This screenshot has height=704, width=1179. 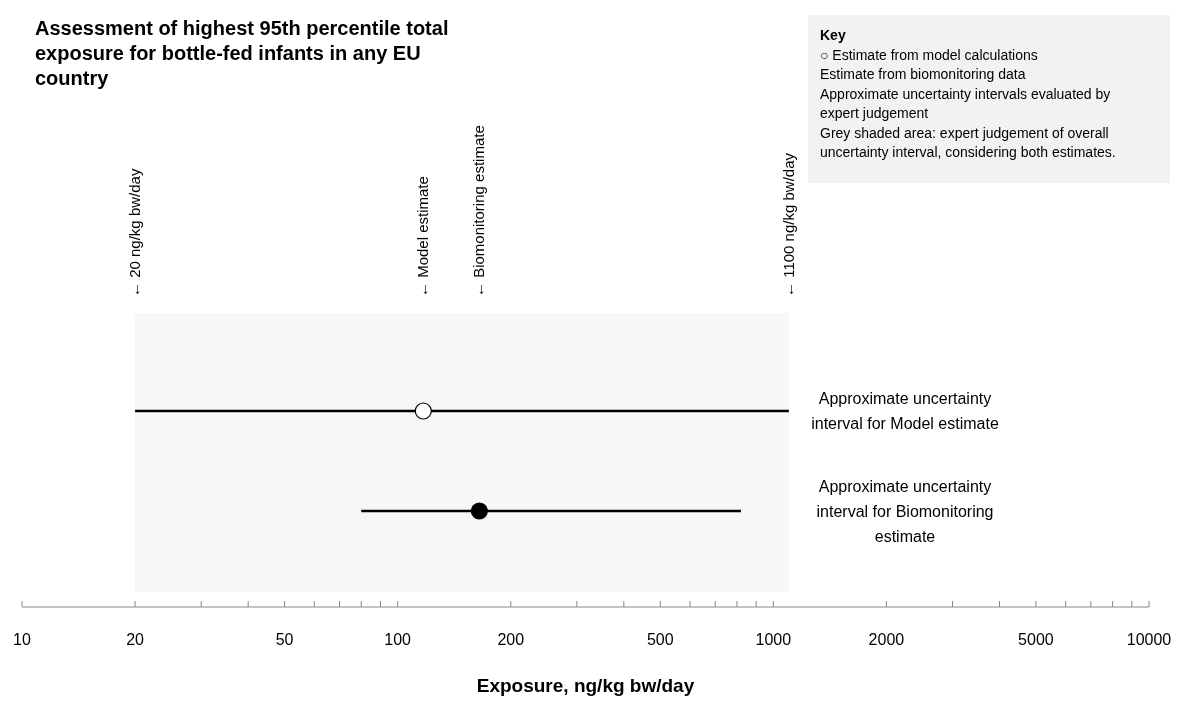 I want to click on x-tick-label: 1000, so click(x=773, y=639).